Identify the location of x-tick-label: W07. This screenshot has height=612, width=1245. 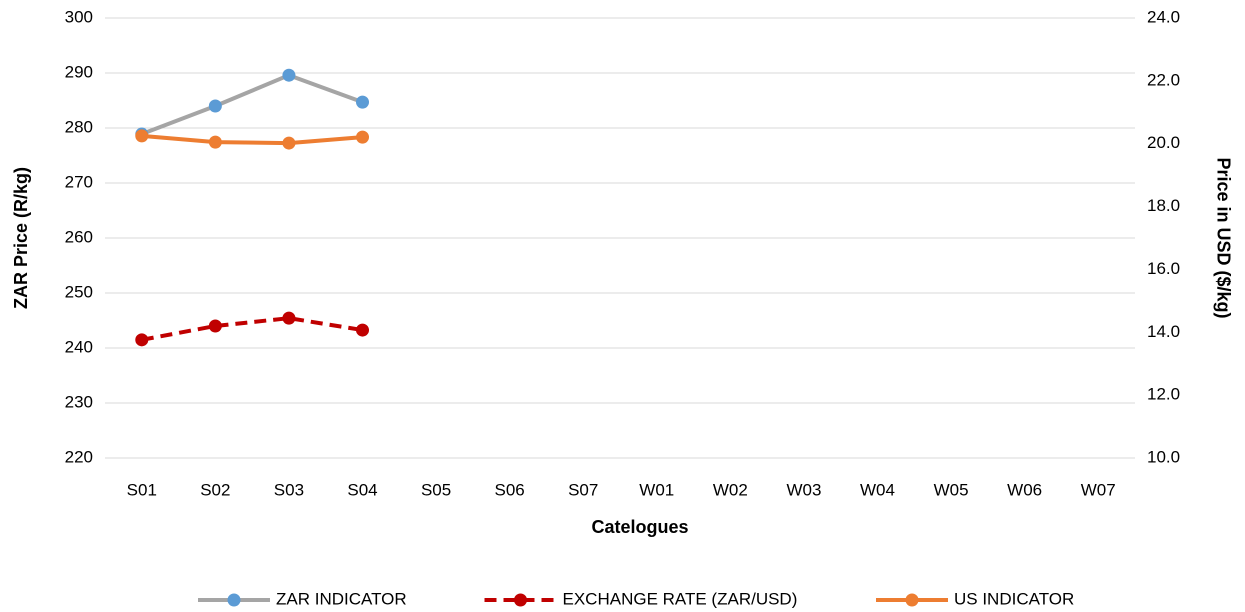
(1098, 489).